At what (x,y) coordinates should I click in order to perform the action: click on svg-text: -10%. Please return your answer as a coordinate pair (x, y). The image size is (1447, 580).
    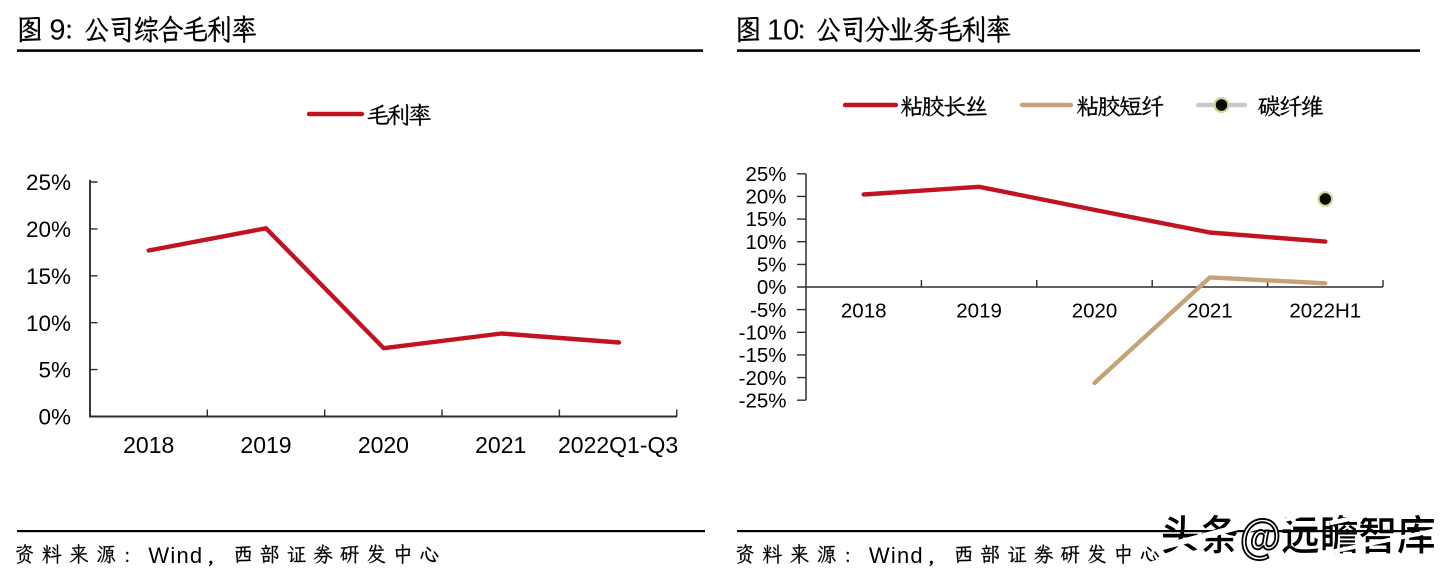
    Looking at the image, I should click on (763, 333).